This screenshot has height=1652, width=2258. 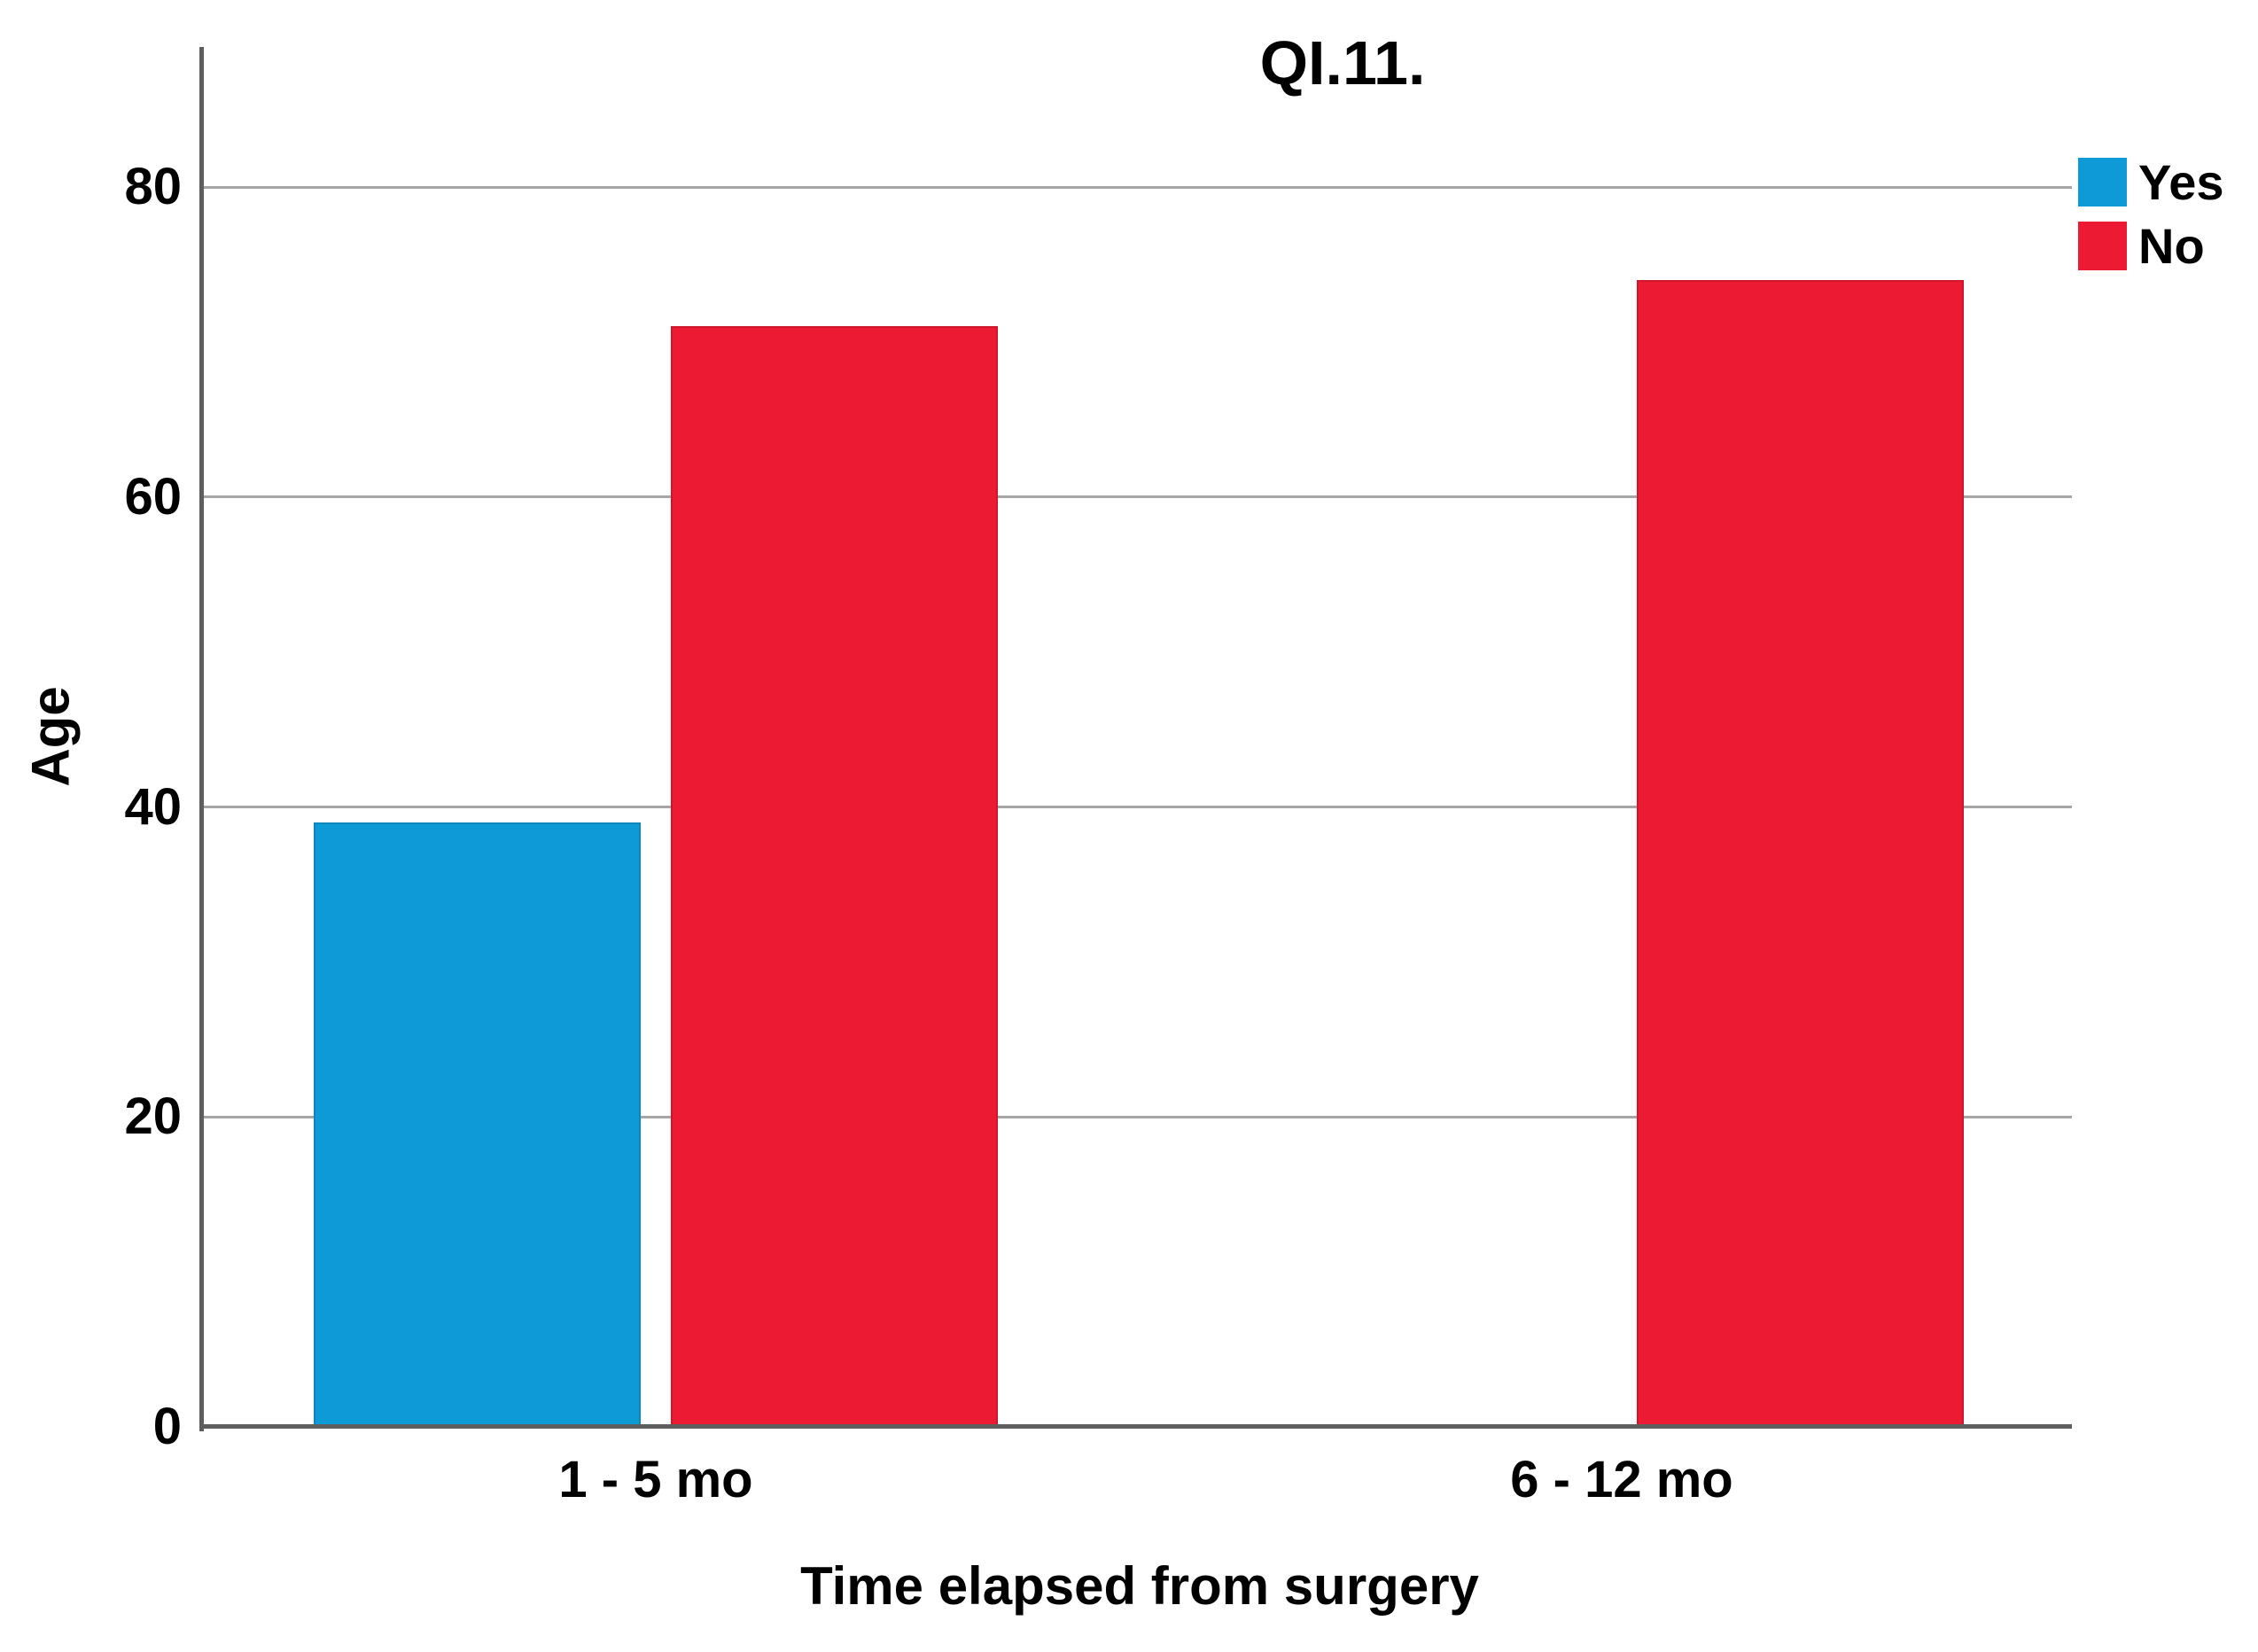 I want to click on y-axis-line, so click(x=201, y=739).